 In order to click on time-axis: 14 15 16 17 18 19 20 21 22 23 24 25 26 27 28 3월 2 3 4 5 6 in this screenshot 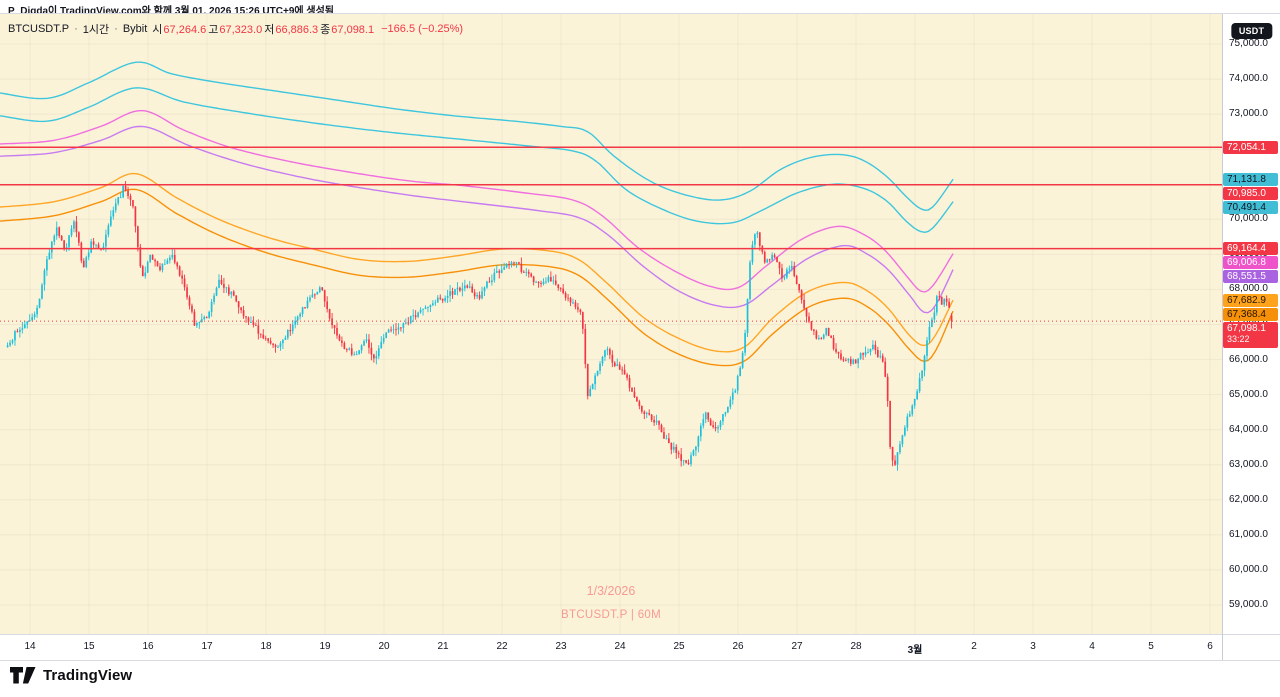, I will do `click(640, 647)`.